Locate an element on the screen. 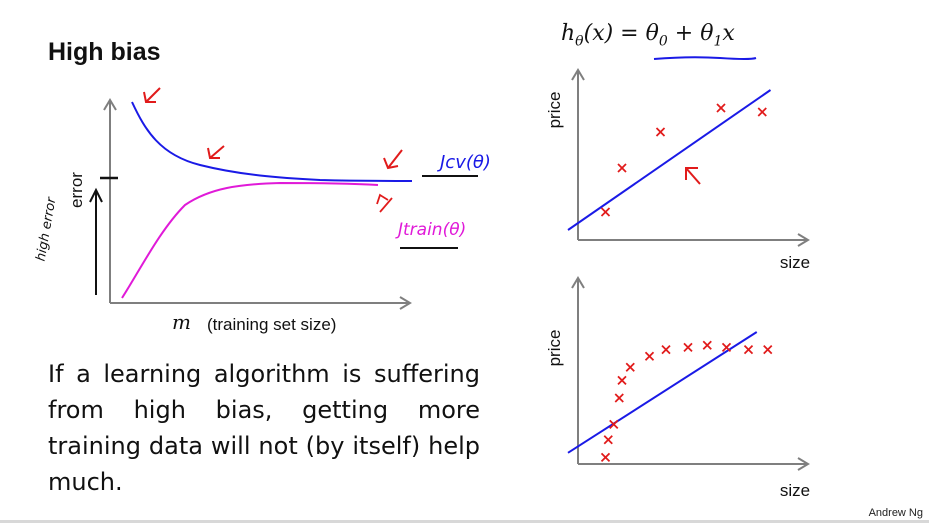  lc-y-arrowhead is located at coordinates (110, 104).